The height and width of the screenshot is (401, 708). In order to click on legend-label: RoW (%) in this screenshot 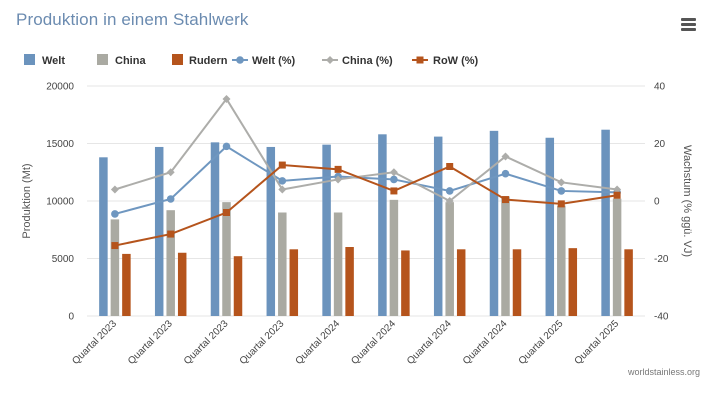, I will do `click(456, 61)`.